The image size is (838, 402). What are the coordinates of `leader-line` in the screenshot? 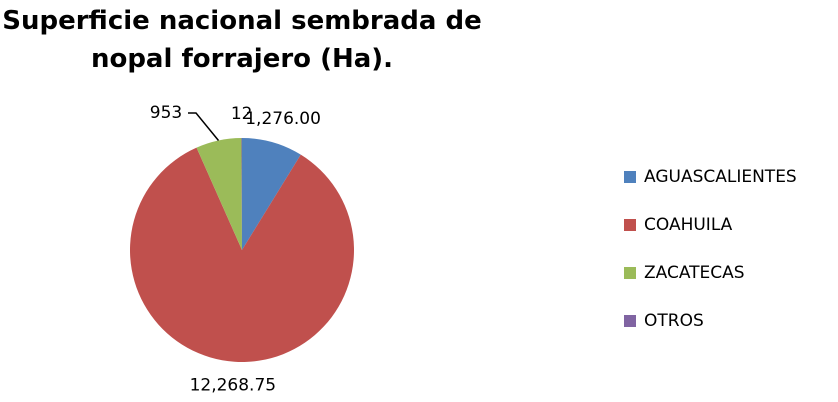 It's located at (204, 126).